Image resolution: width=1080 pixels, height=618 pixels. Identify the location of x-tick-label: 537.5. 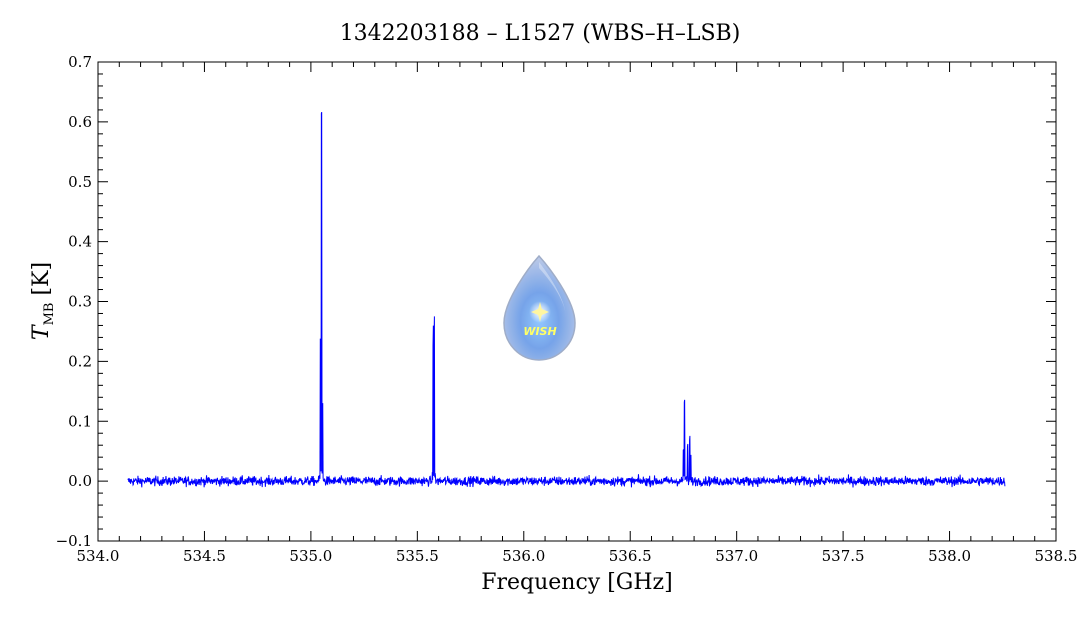
(843, 556).